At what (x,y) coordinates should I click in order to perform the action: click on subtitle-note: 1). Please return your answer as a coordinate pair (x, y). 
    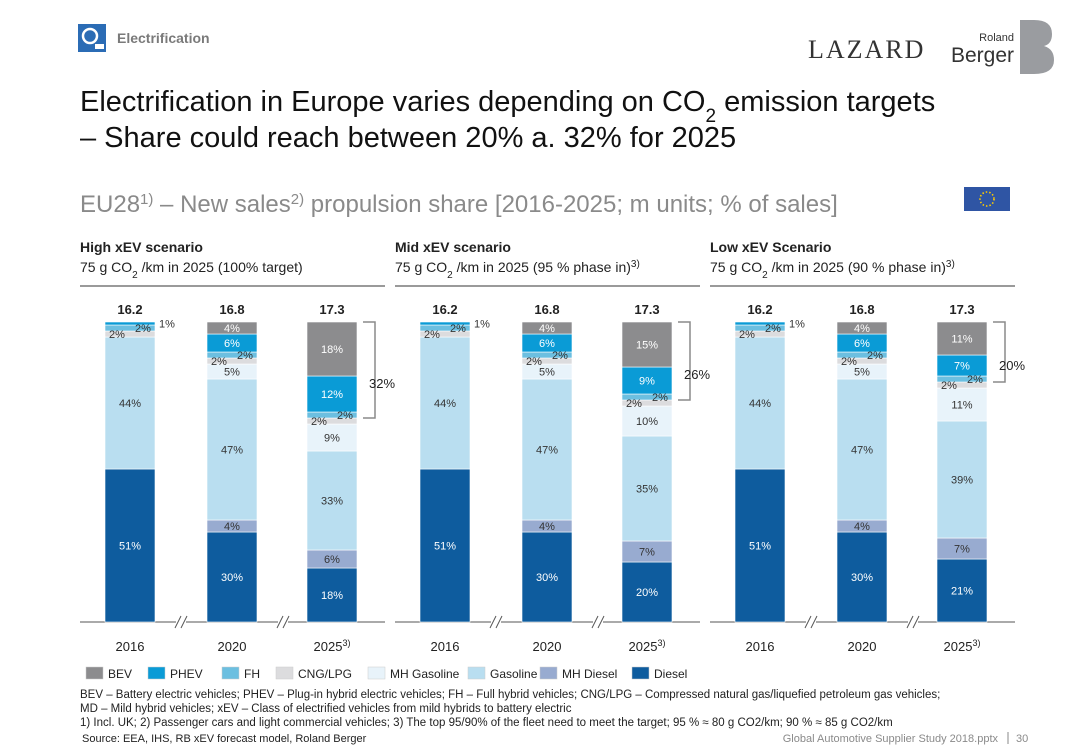
    Looking at the image, I should click on (146, 199).